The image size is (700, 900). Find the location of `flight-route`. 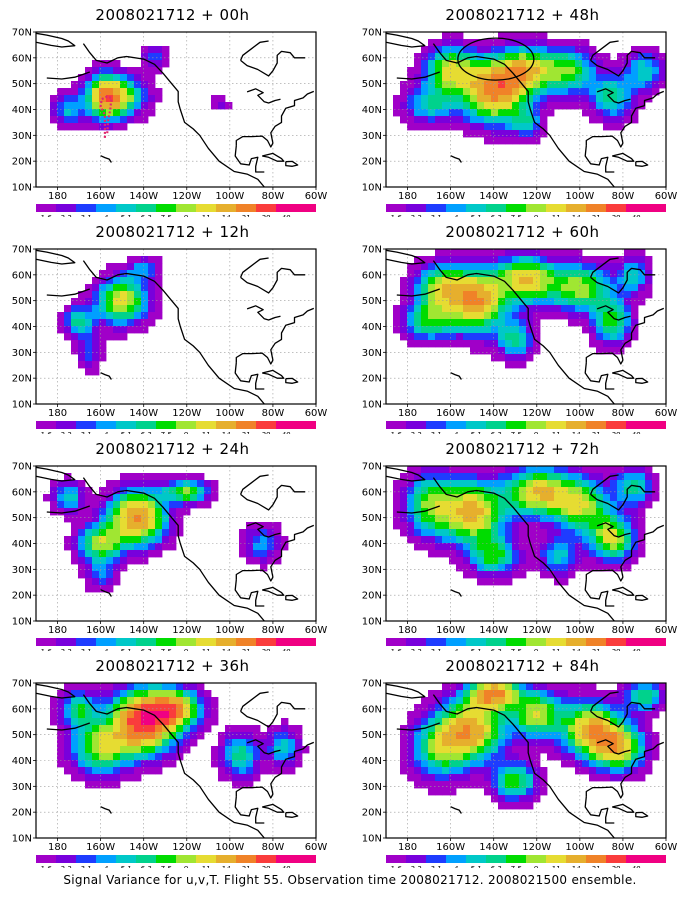

flight-route is located at coordinates (106, 116).